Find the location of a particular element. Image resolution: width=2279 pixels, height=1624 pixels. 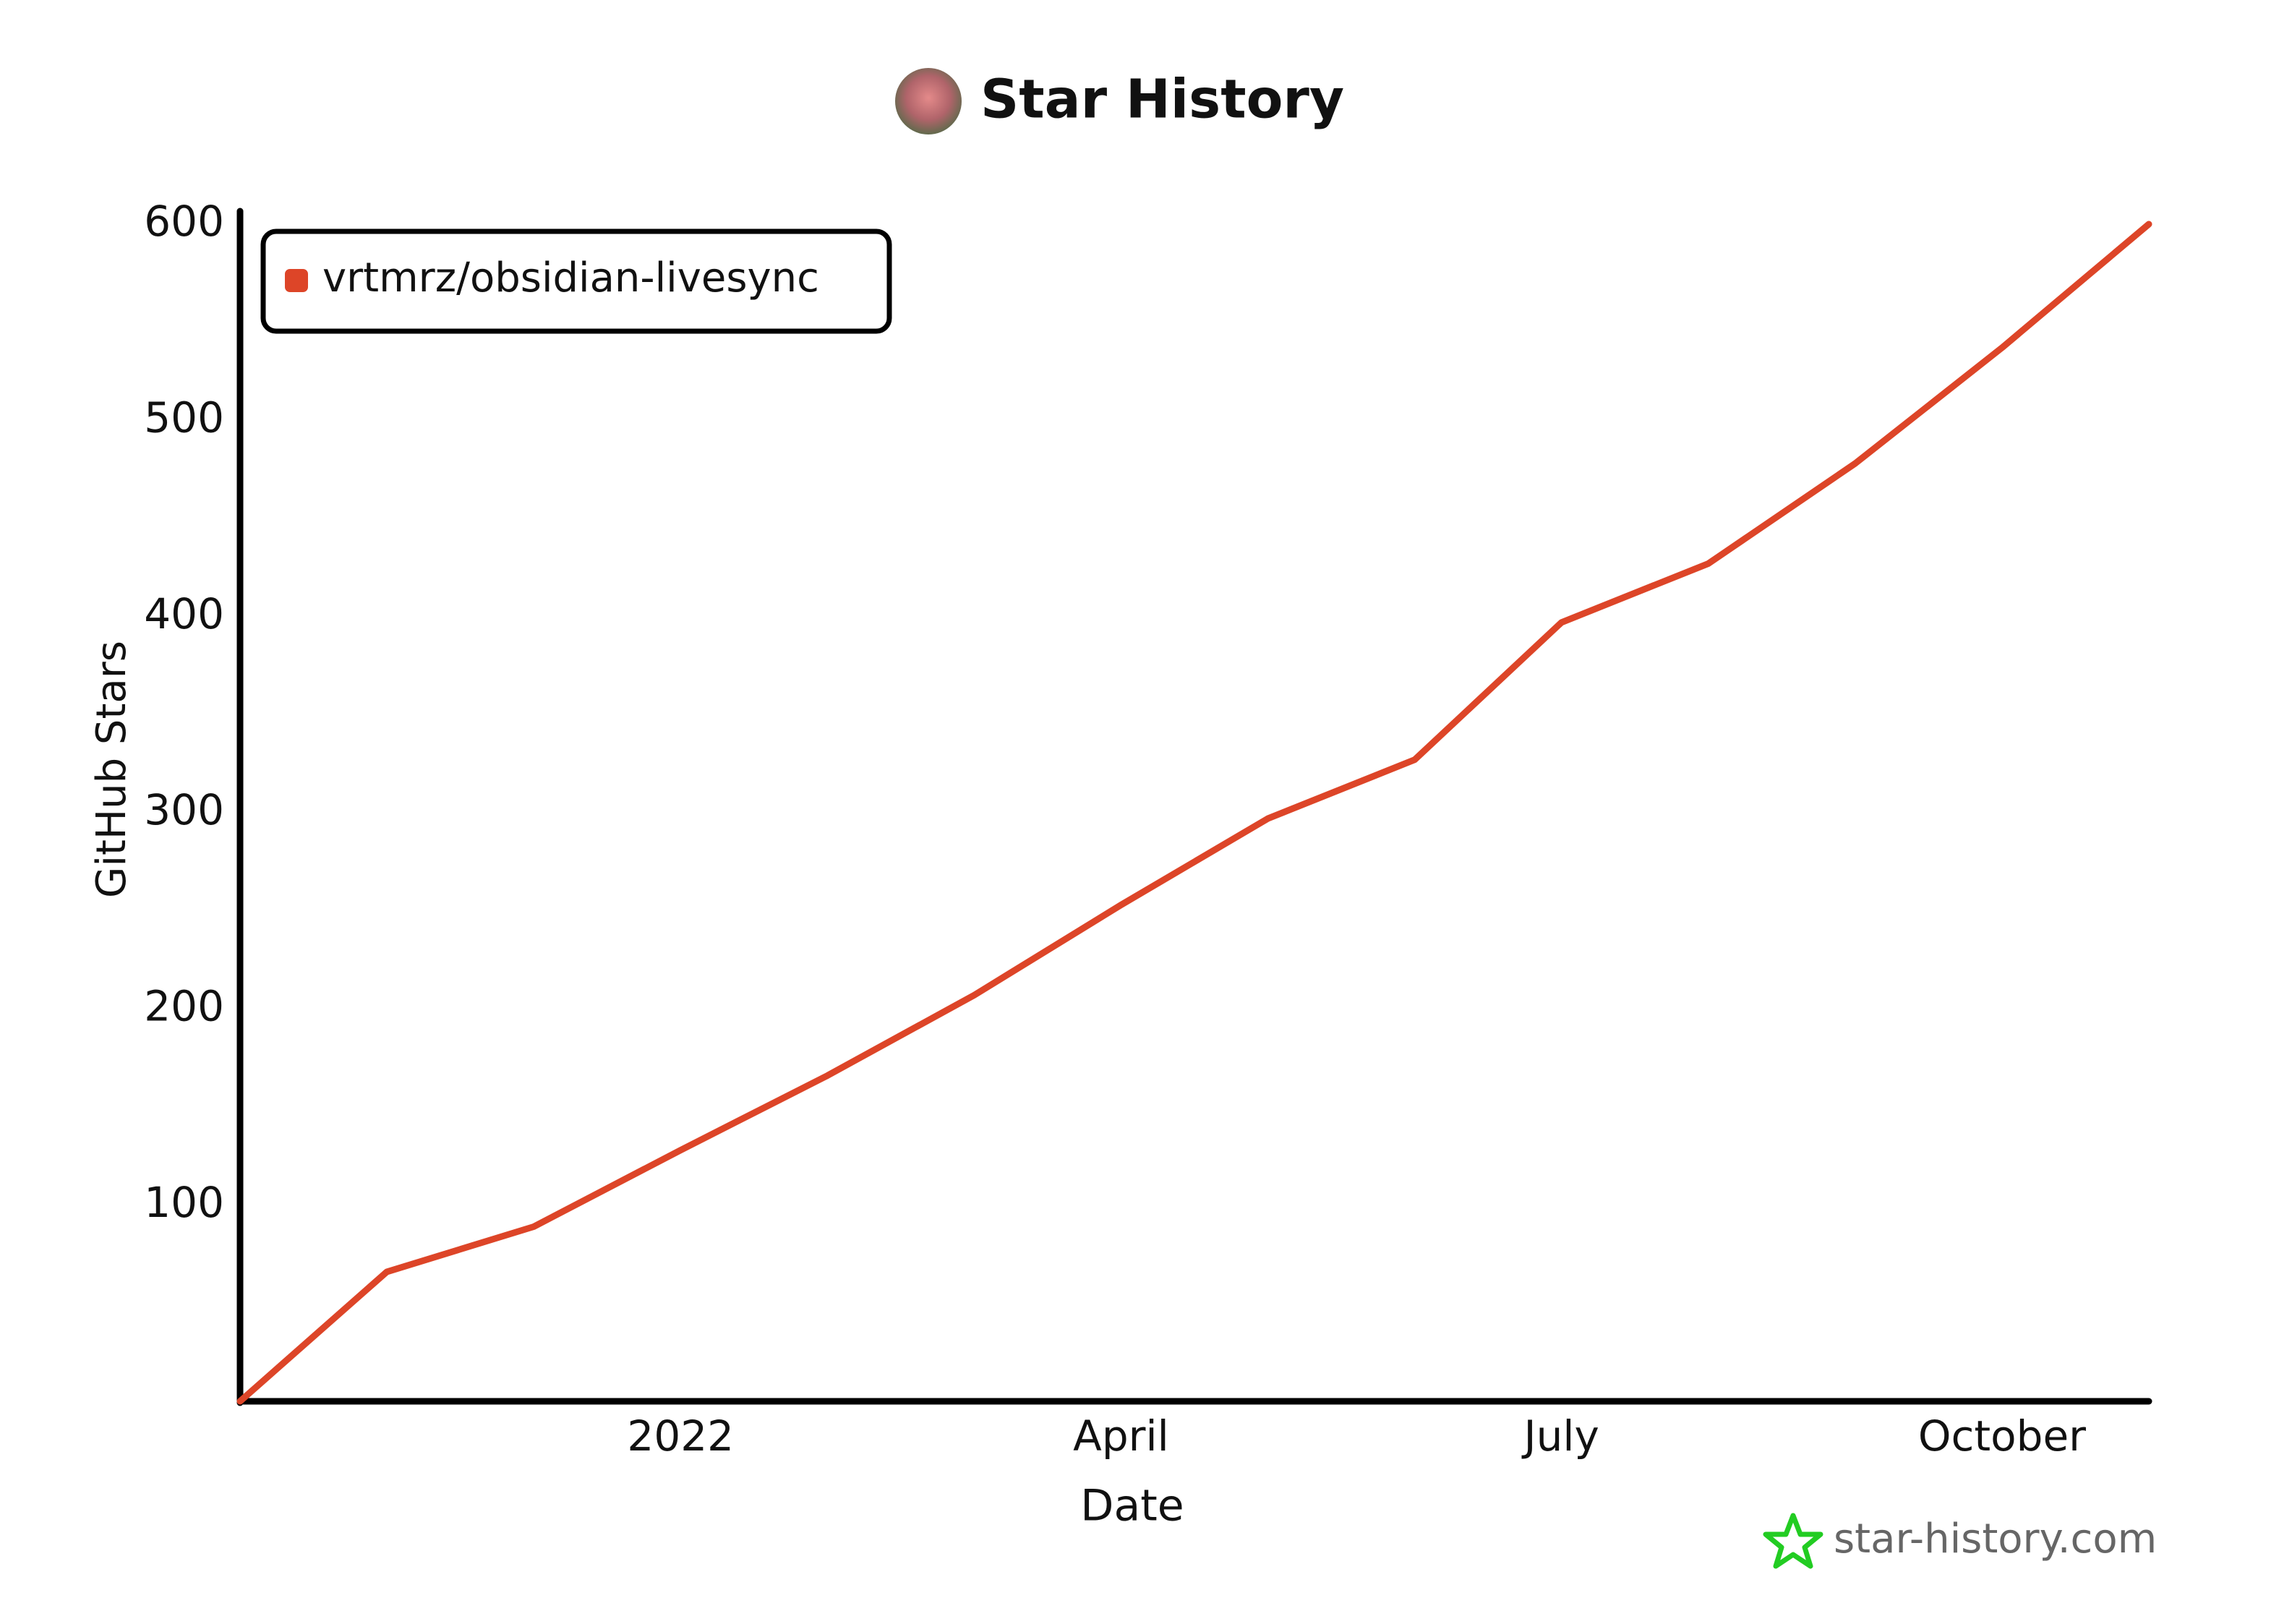

x-axis-label: Date is located at coordinates (1132, 1506).